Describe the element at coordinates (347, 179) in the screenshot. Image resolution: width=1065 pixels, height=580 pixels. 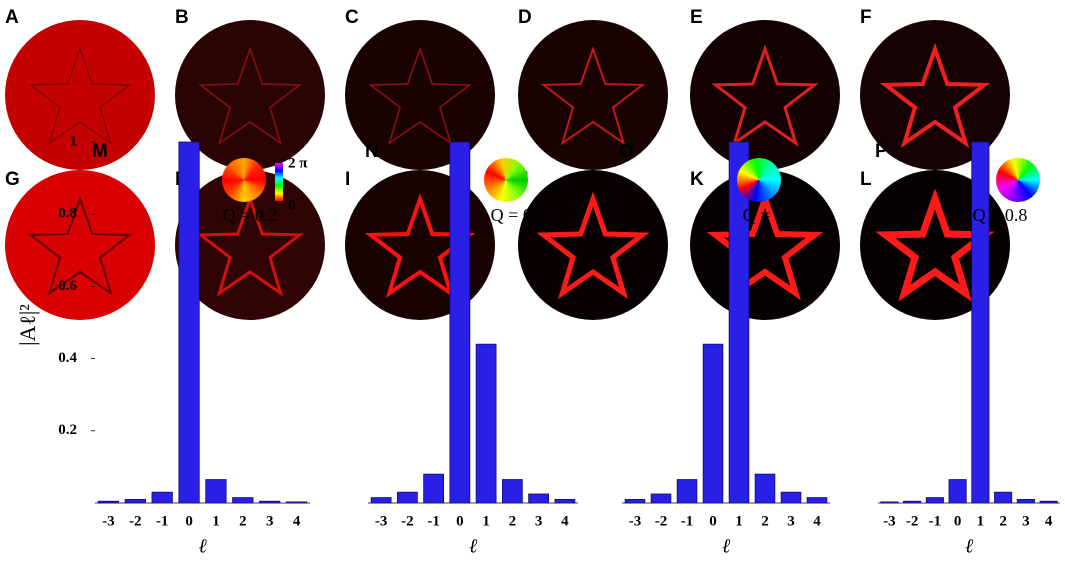
I see `panel-letter: I` at that location.